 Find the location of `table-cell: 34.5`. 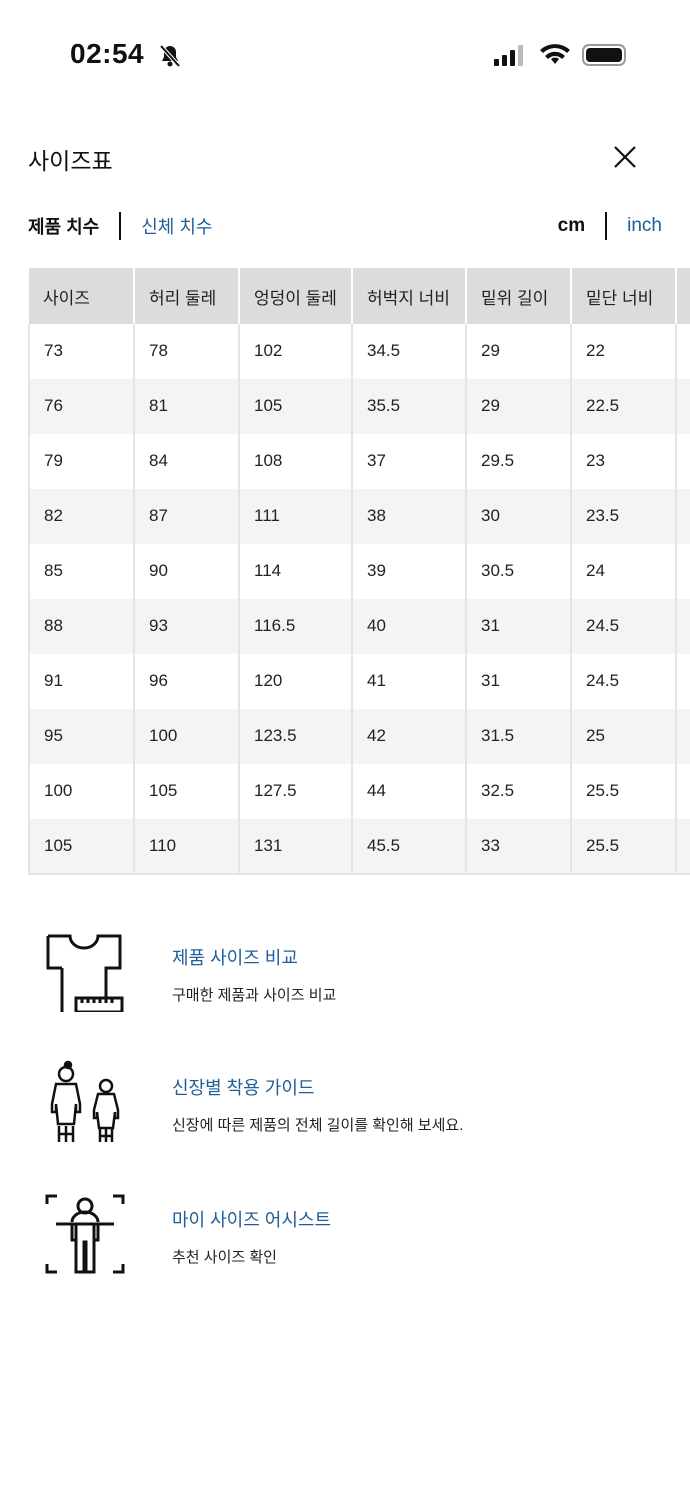

table-cell: 34.5 is located at coordinates (409, 351).